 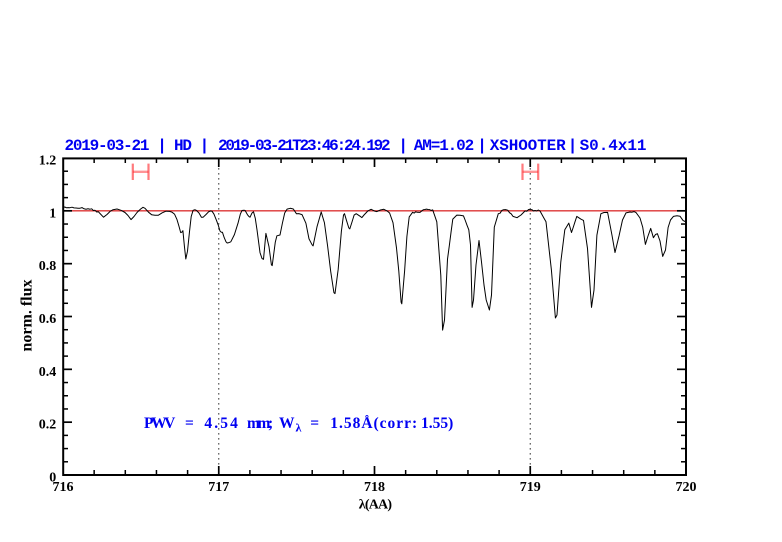 I want to click on svg-text: 719, so click(x=530, y=487).